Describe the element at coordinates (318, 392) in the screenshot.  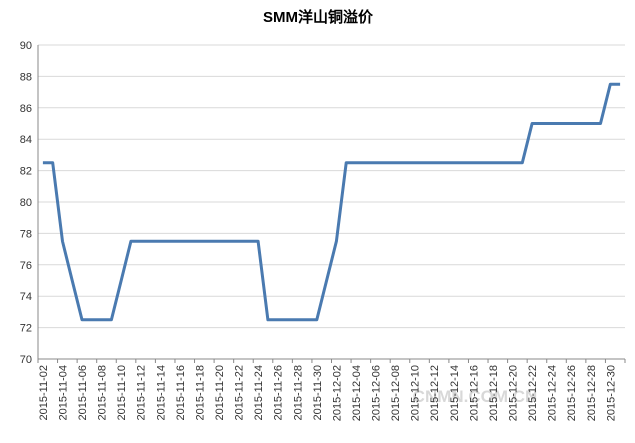
I see `x-tick-label: 2015-11-30` at that location.